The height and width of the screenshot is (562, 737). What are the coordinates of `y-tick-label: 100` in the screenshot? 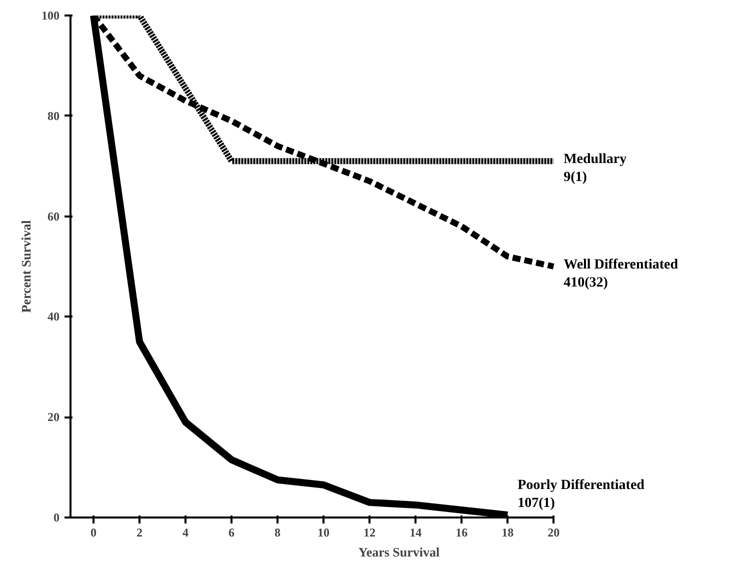 It's located at (51, 15).